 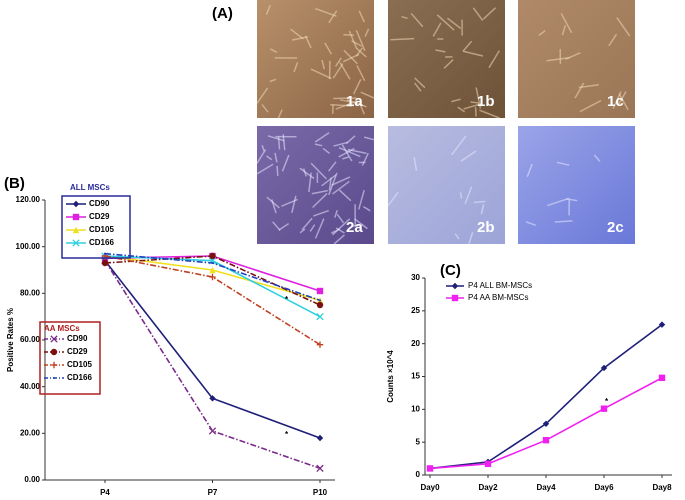 I want to click on image-label: 1c, so click(x=615, y=101).